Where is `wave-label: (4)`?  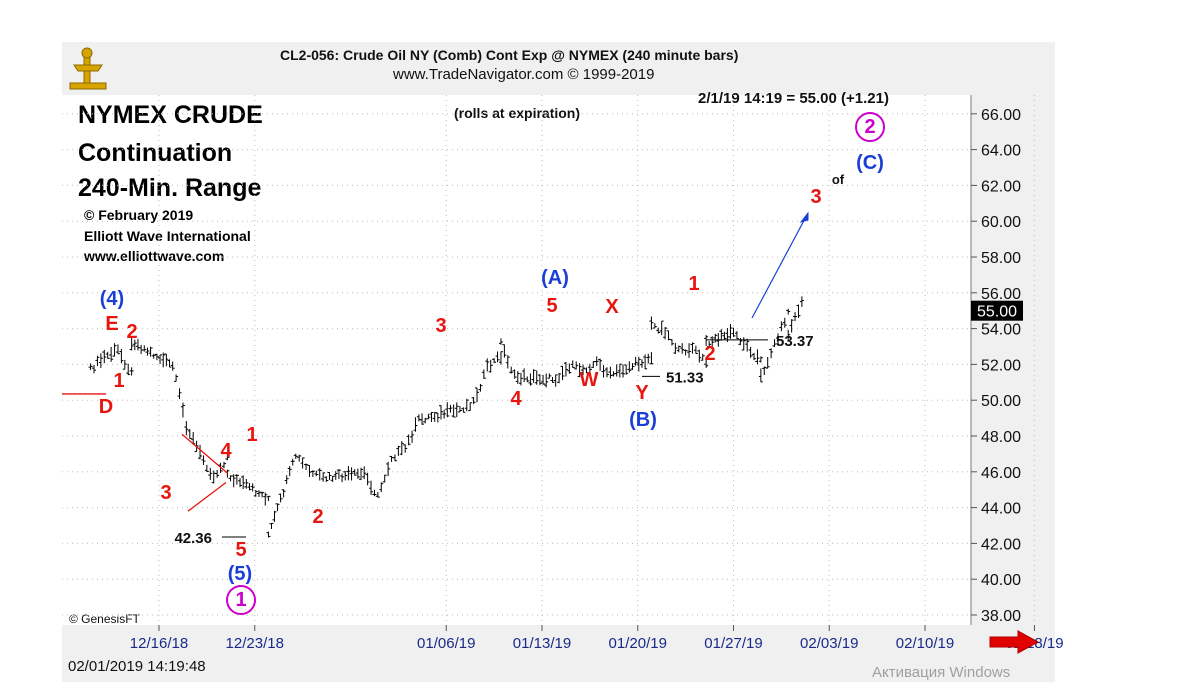
wave-label: (4) is located at coordinates (112, 299).